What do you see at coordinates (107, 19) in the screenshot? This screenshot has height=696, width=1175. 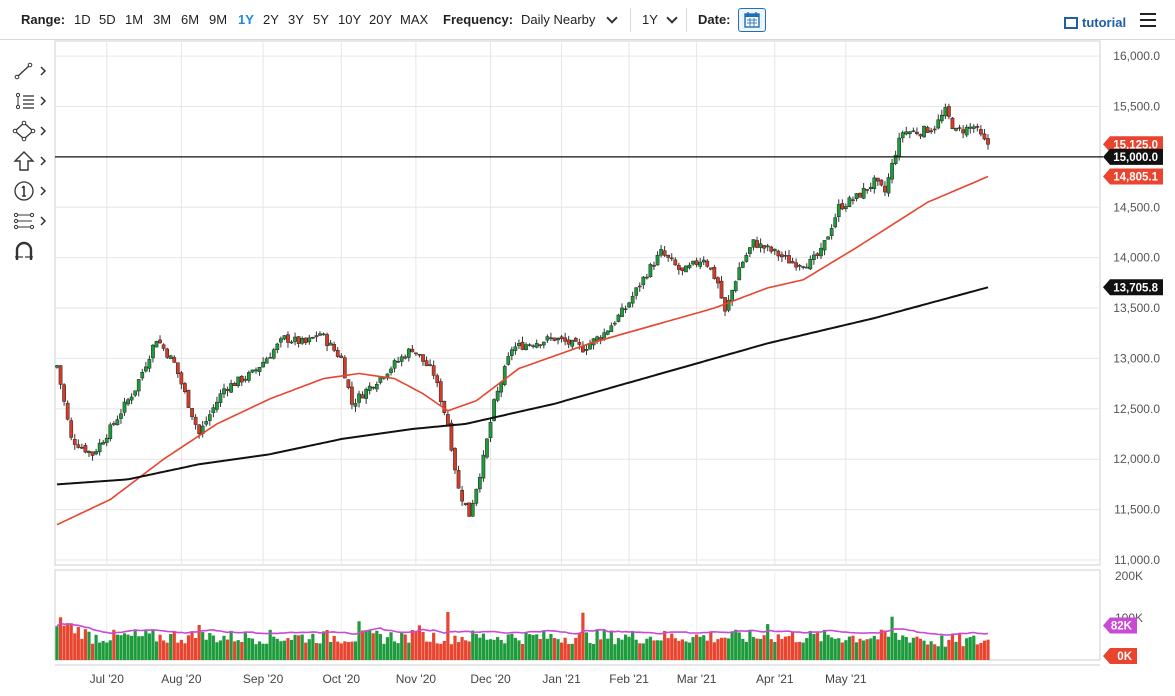 I see `range-5d-button: 5D` at bounding box center [107, 19].